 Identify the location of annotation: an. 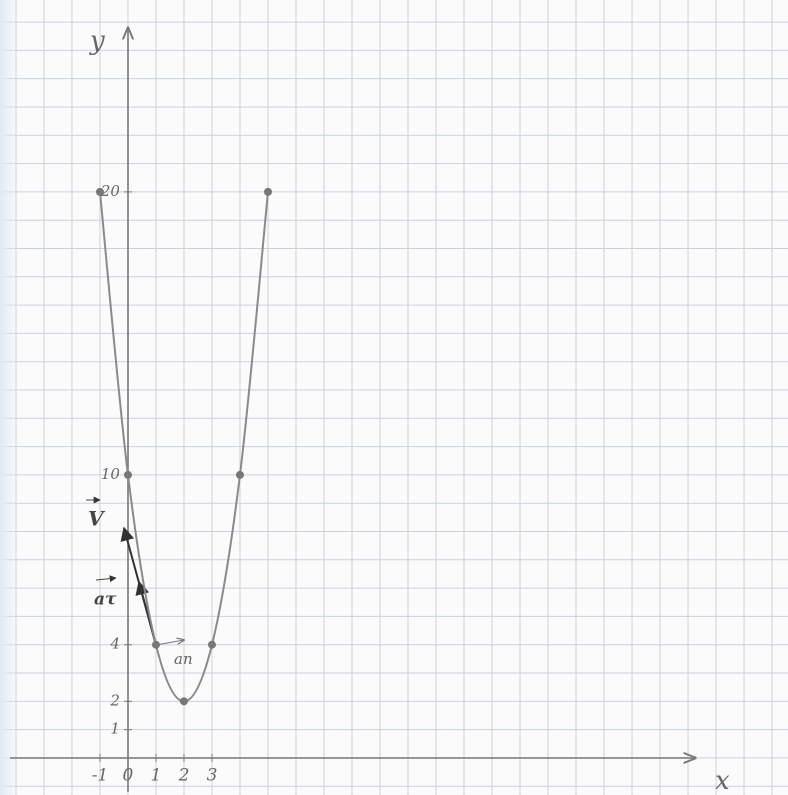
(183, 659).